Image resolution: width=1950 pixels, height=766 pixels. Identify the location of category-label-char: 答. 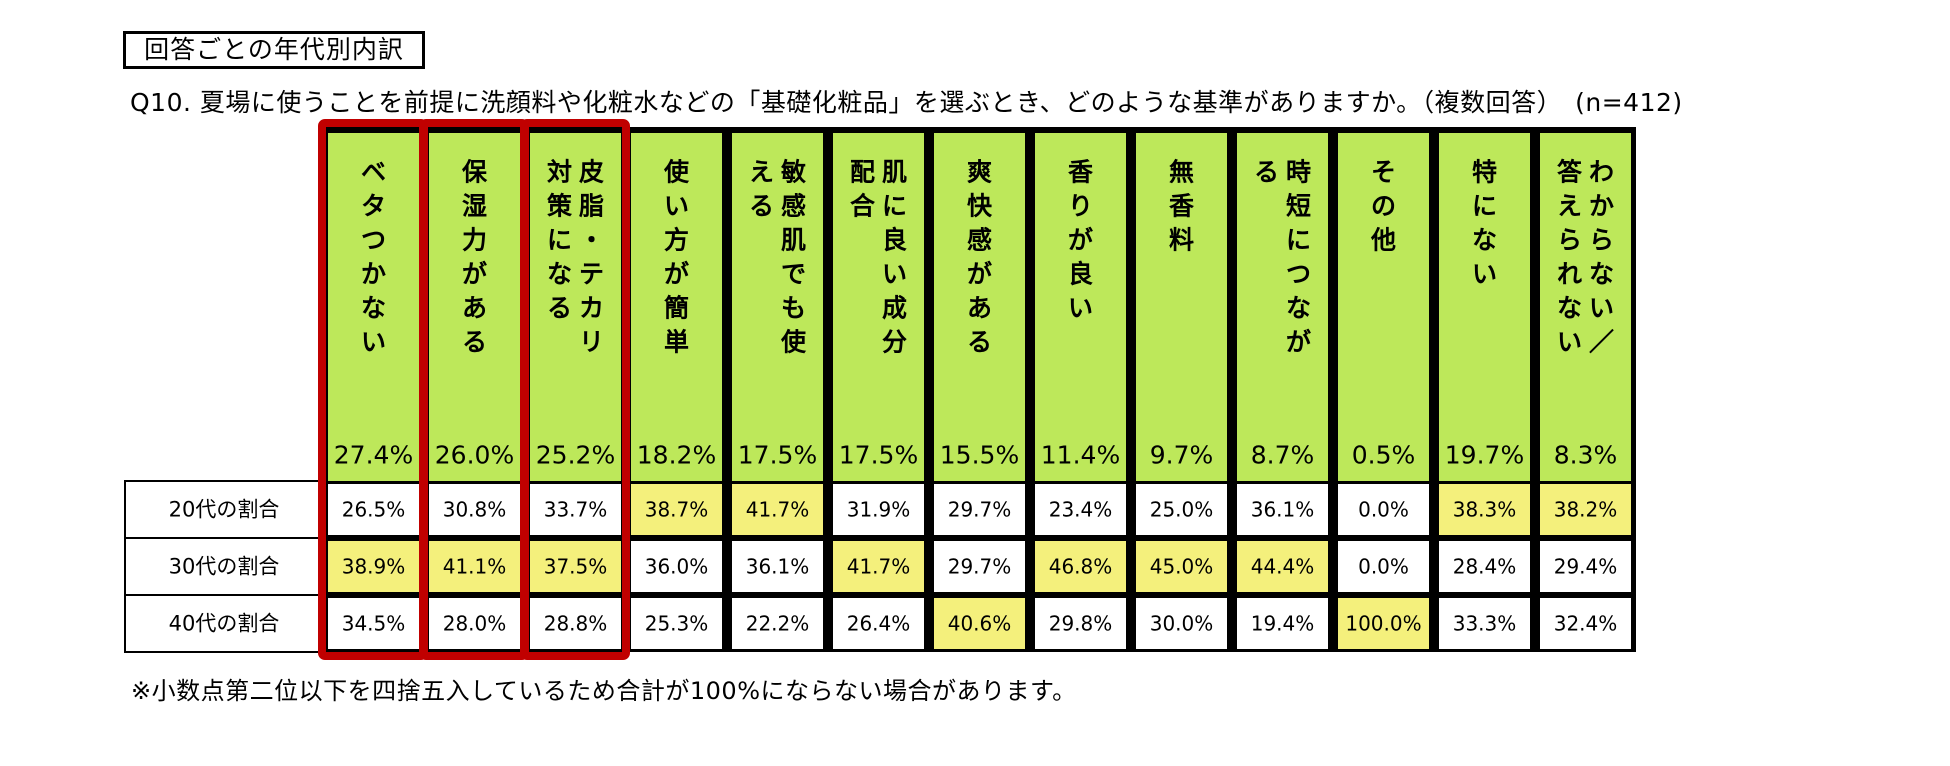
(1570, 172).